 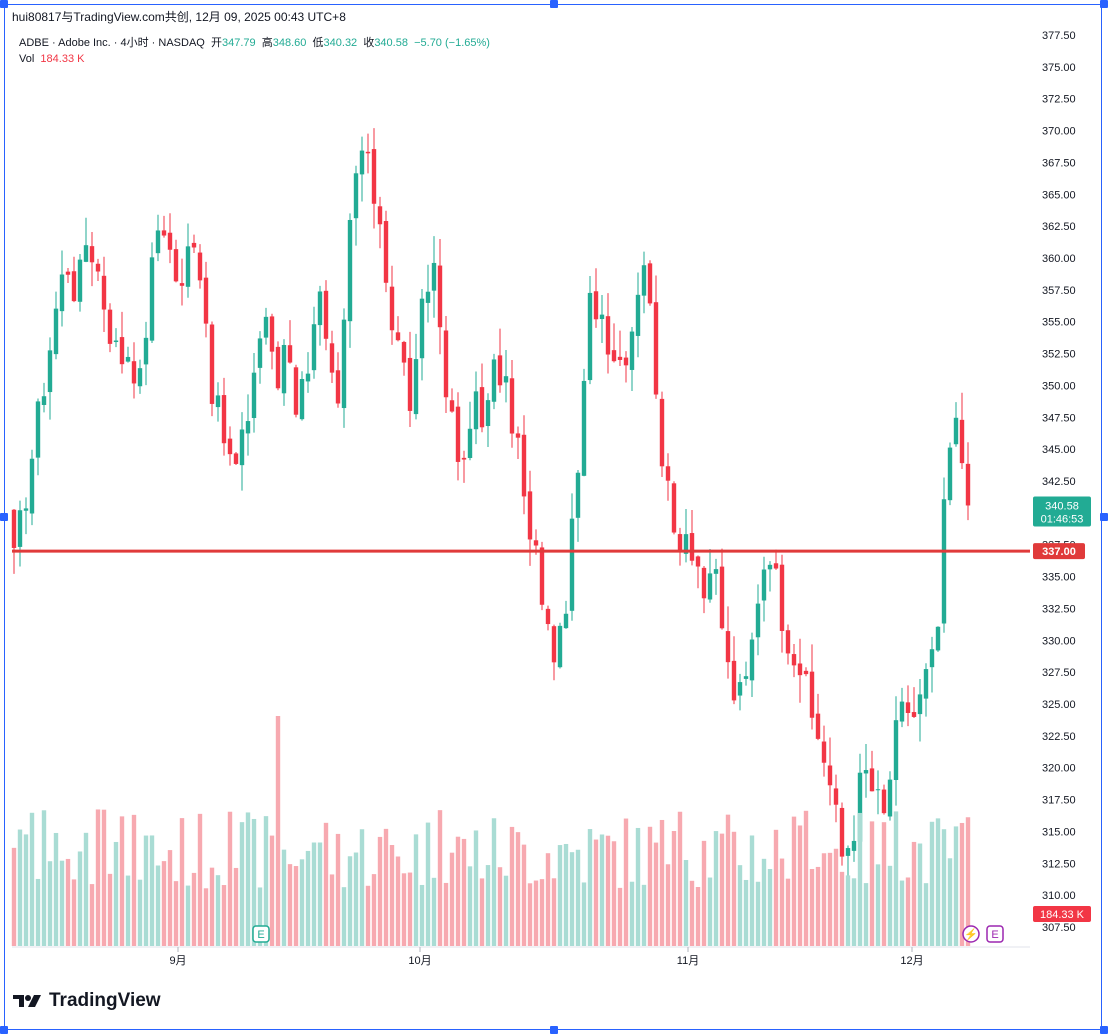 What do you see at coordinates (4, 1030) in the screenshot?
I see `resize-handle-bottom-left` at bounding box center [4, 1030].